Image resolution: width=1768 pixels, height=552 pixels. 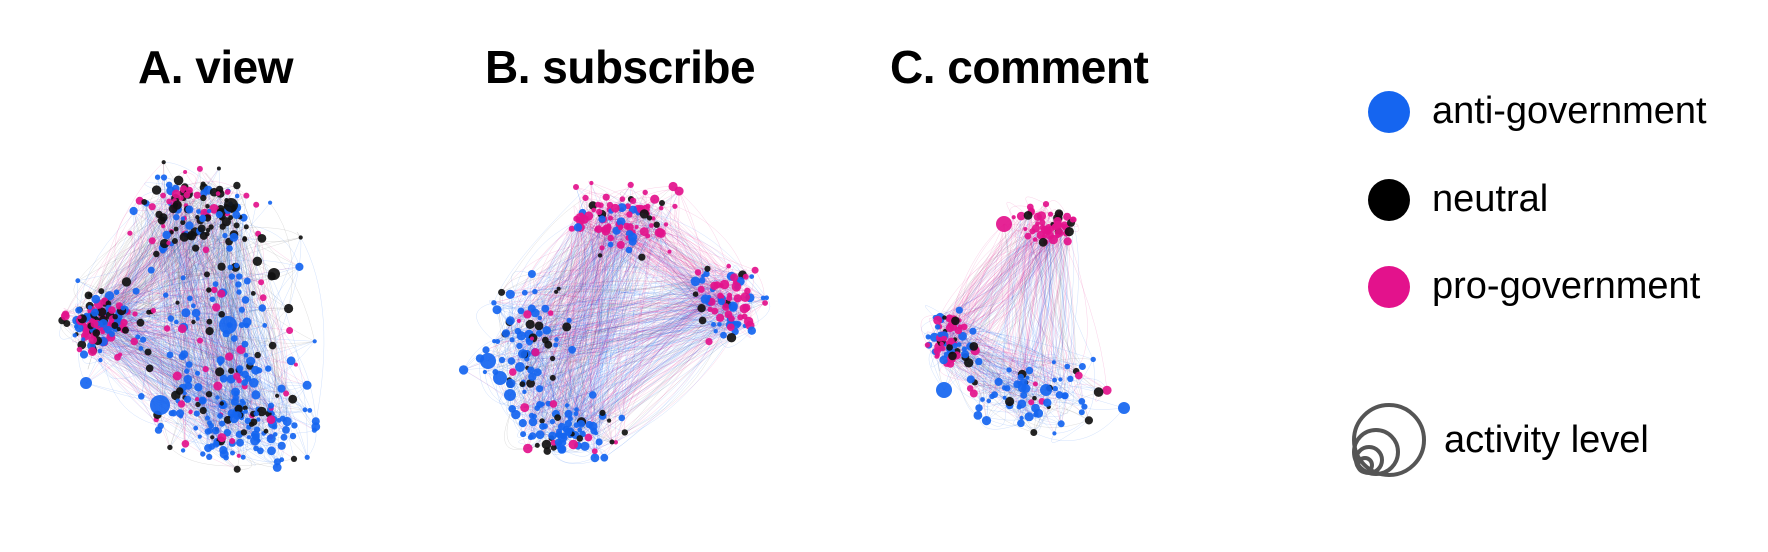 What do you see at coordinates (1490, 199) in the screenshot?
I see `legend-label-neutral: neutral` at bounding box center [1490, 199].